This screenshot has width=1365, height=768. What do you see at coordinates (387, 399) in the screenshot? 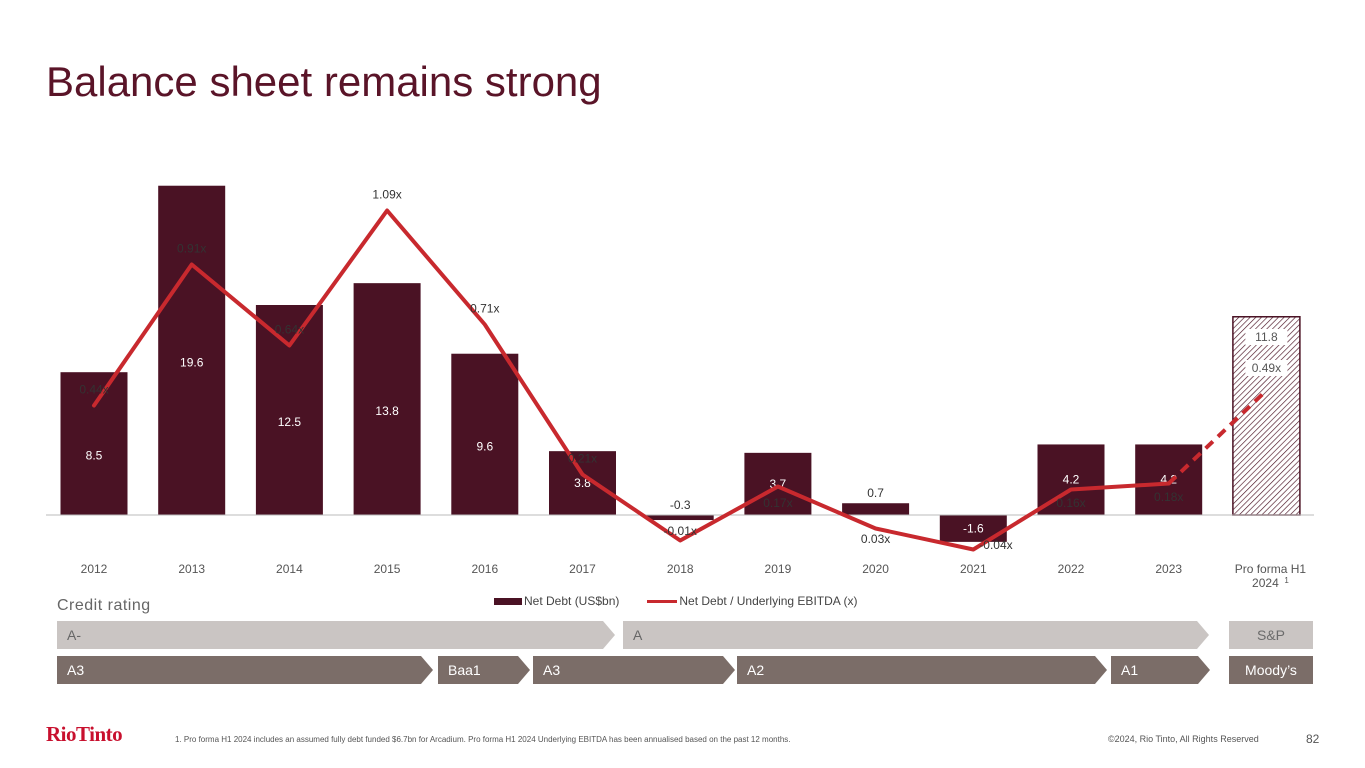
I see `bar-2015` at bounding box center [387, 399].